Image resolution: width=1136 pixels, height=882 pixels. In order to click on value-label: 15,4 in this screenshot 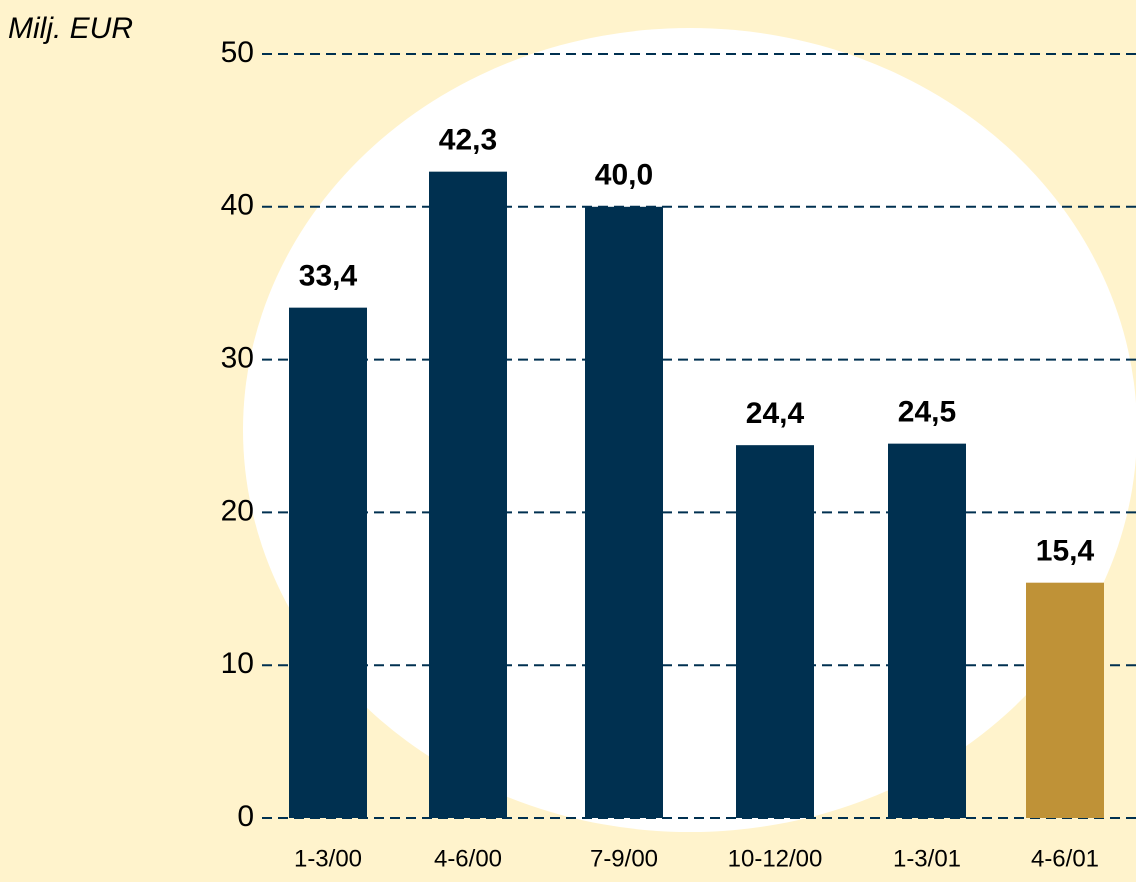, I will do `click(1065, 551)`.